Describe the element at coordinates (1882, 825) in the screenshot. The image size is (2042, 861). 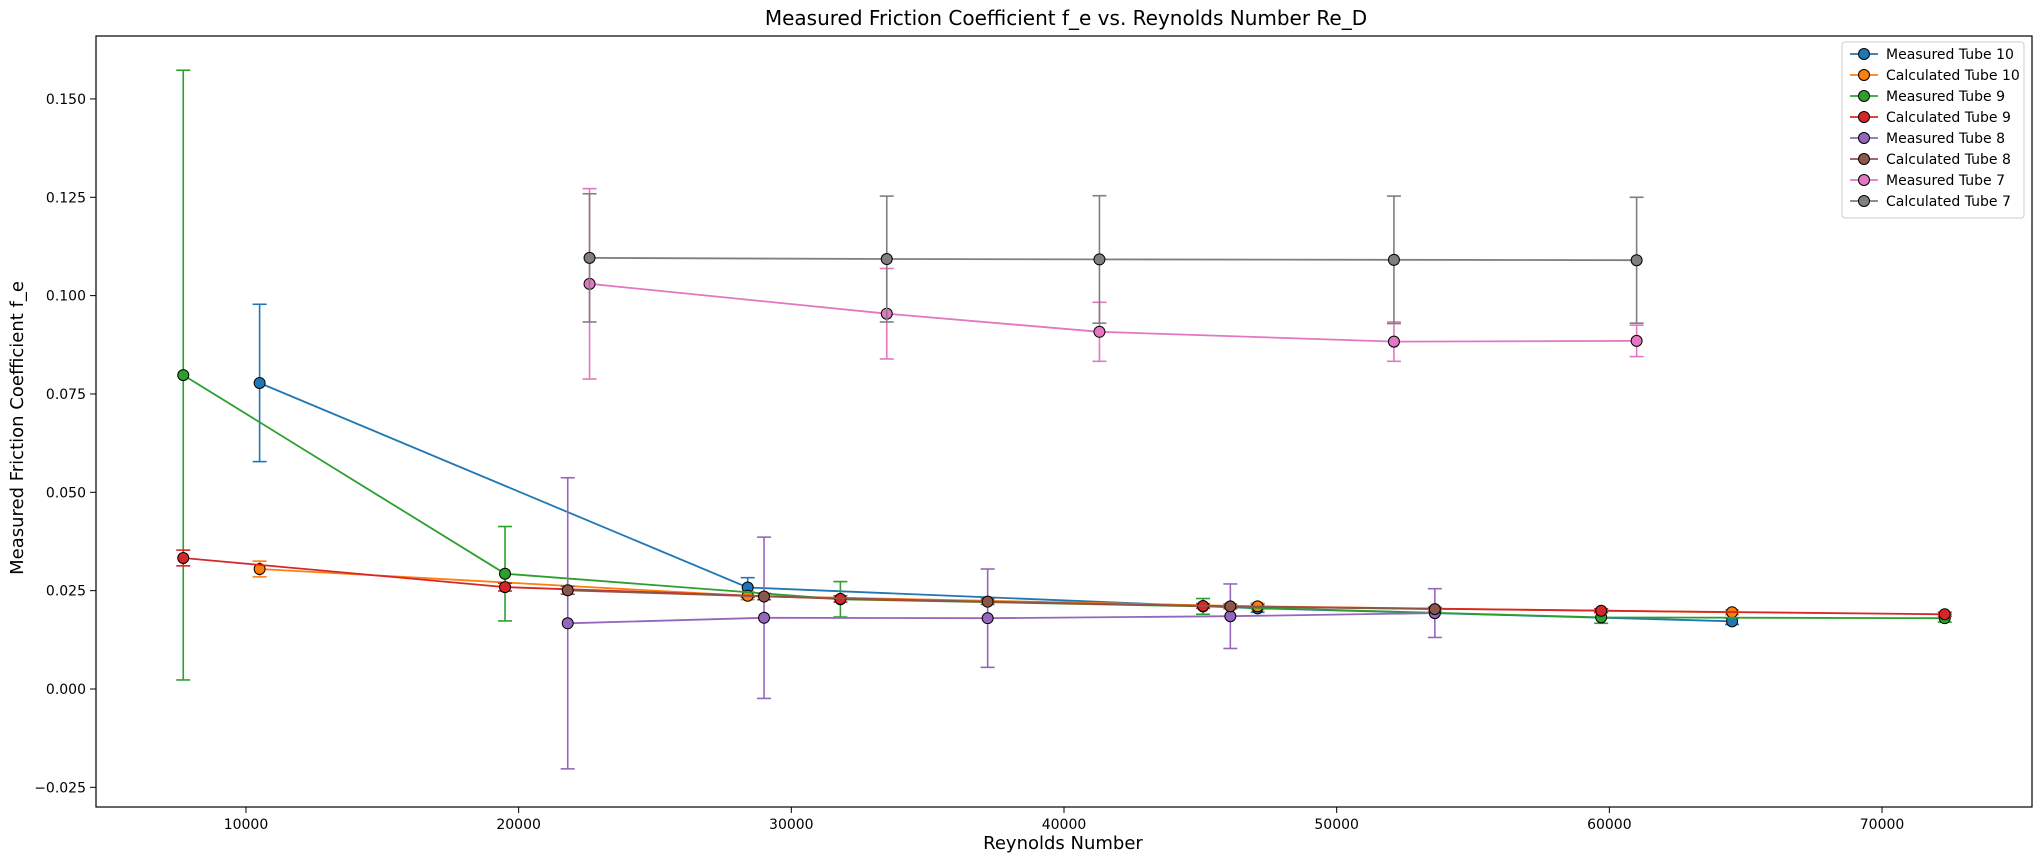
I see `x-tick-label: 70000` at that location.